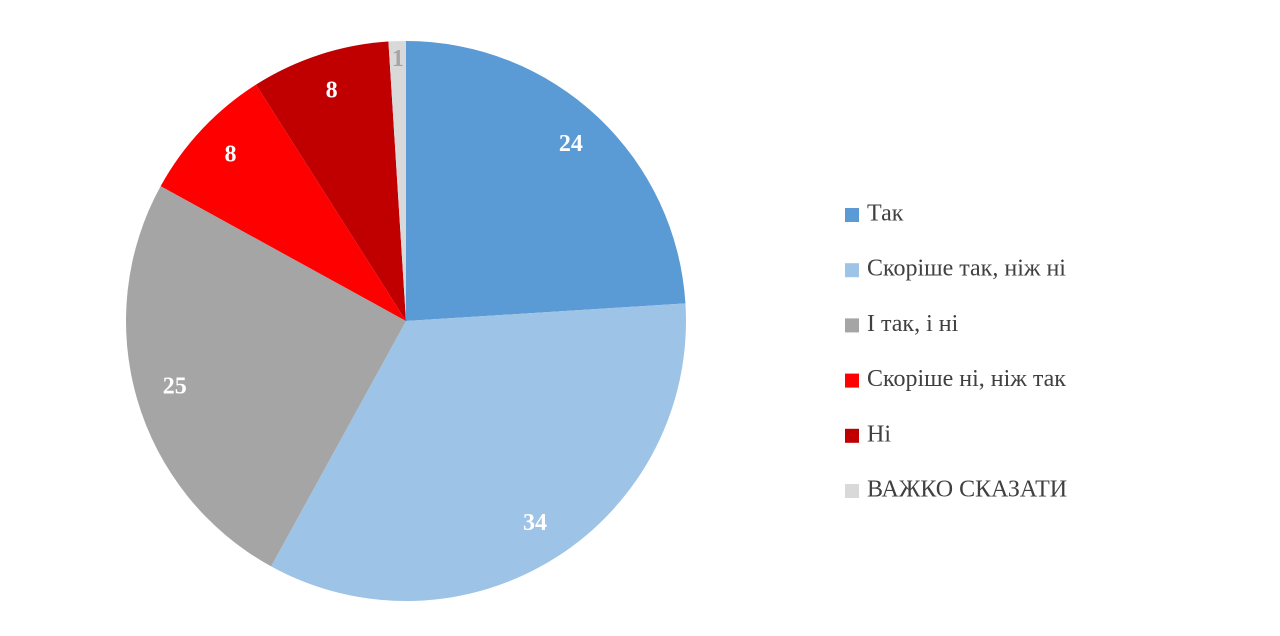 This screenshot has width=1280, height=636. What do you see at coordinates (913, 324) in the screenshot?
I see `legend-label: І так, і ні` at bounding box center [913, 324].